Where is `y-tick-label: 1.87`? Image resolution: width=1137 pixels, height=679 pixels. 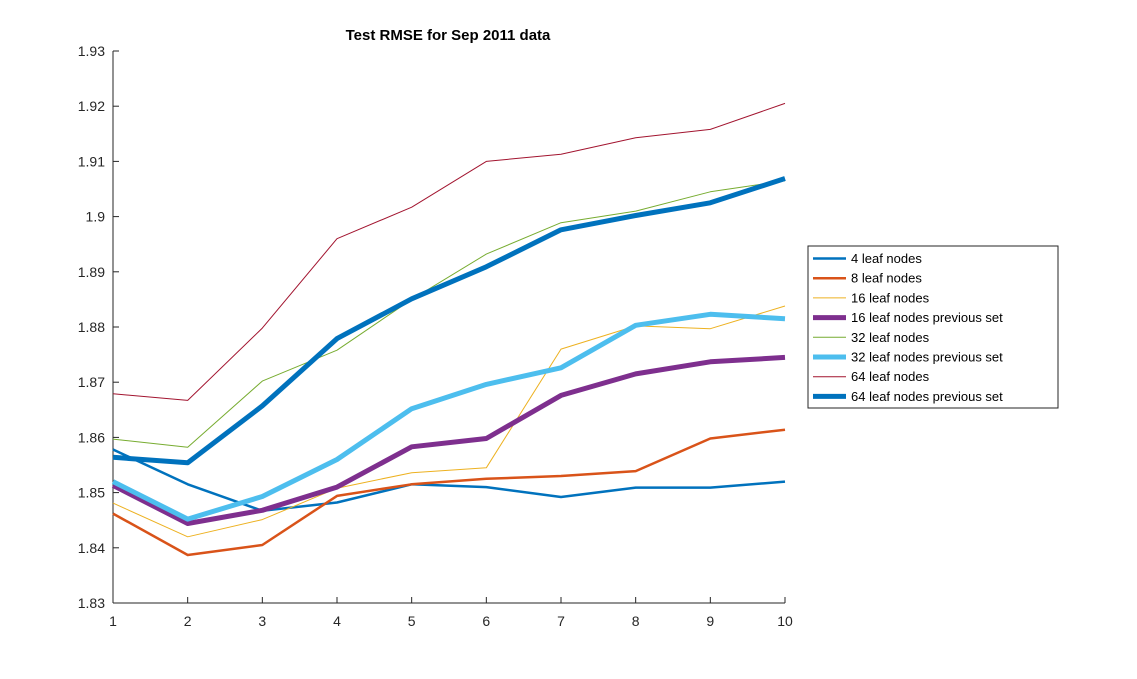 y-tick-label: 1.87 is located at coordinates (91, 382).